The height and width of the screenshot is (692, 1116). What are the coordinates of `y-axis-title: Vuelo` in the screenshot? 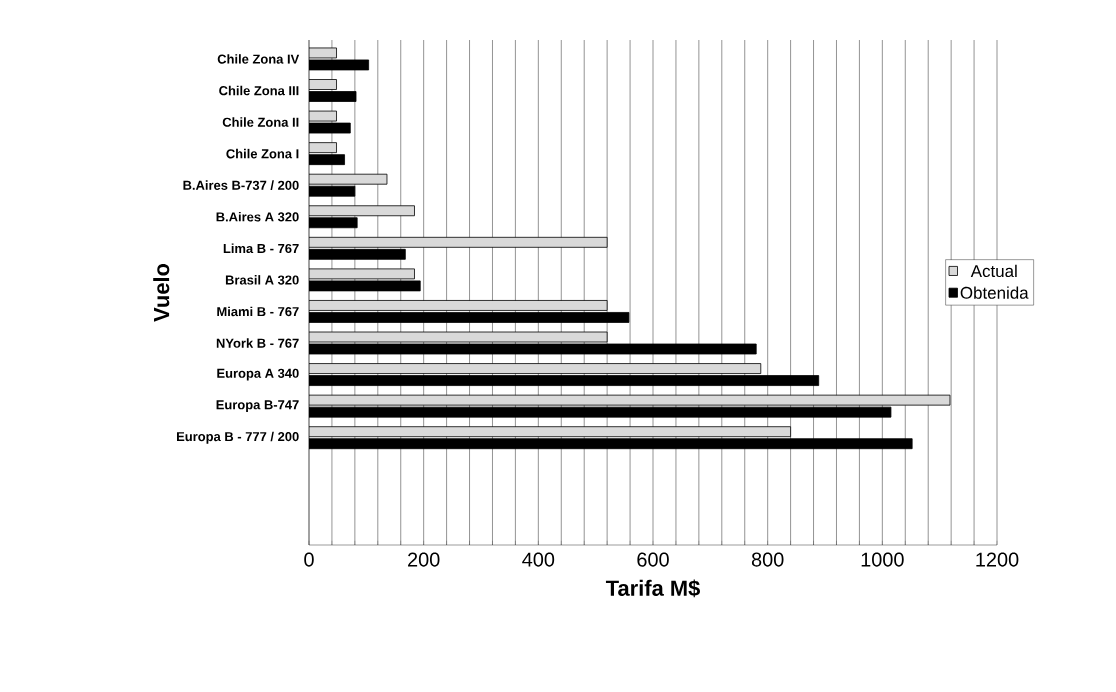 It's located at (161, 292).